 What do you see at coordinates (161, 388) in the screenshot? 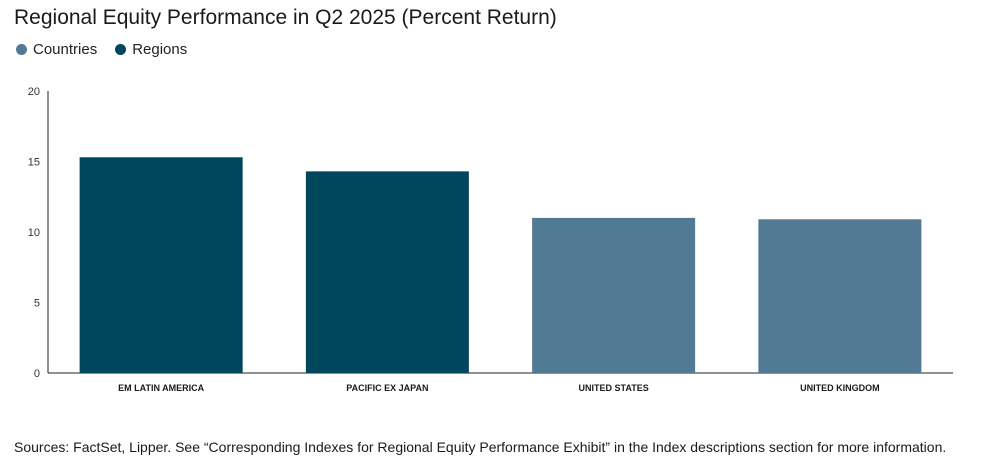
I see `x-category-label: EM LATIN AMERICA` at bounding box center [161, 388].